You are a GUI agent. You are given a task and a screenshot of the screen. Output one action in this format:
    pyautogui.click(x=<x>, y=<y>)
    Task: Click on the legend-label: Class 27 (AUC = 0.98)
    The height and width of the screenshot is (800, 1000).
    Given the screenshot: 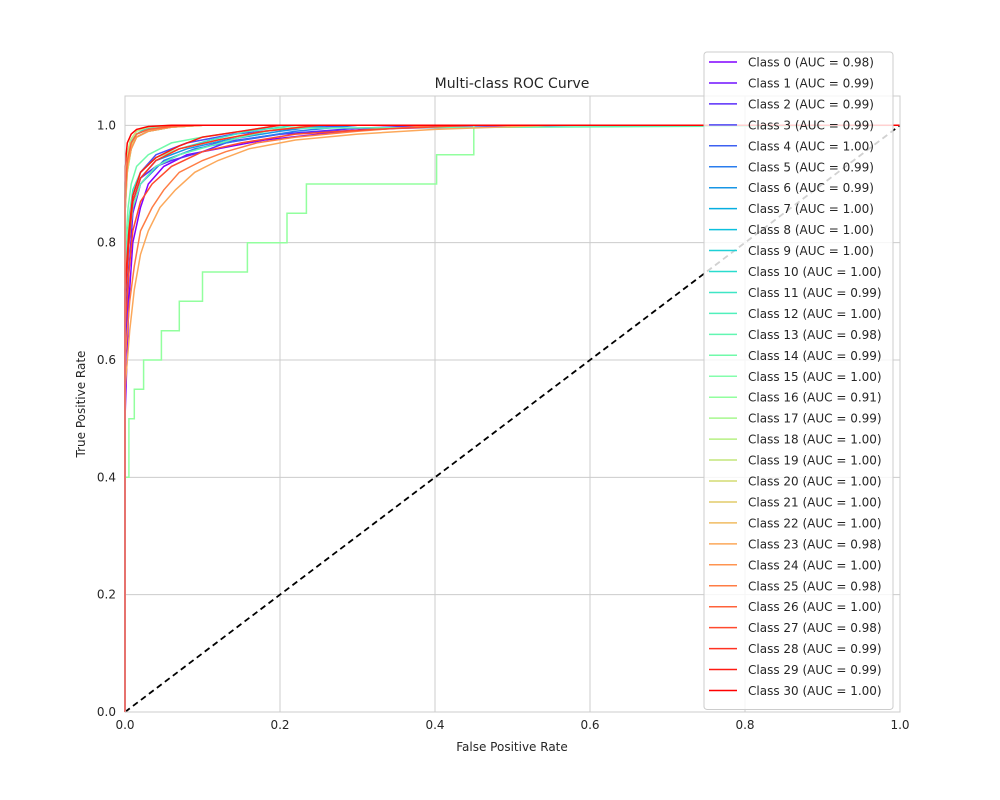 What is the action you would take?
    pyautogui.click(x=815, y=628)
    